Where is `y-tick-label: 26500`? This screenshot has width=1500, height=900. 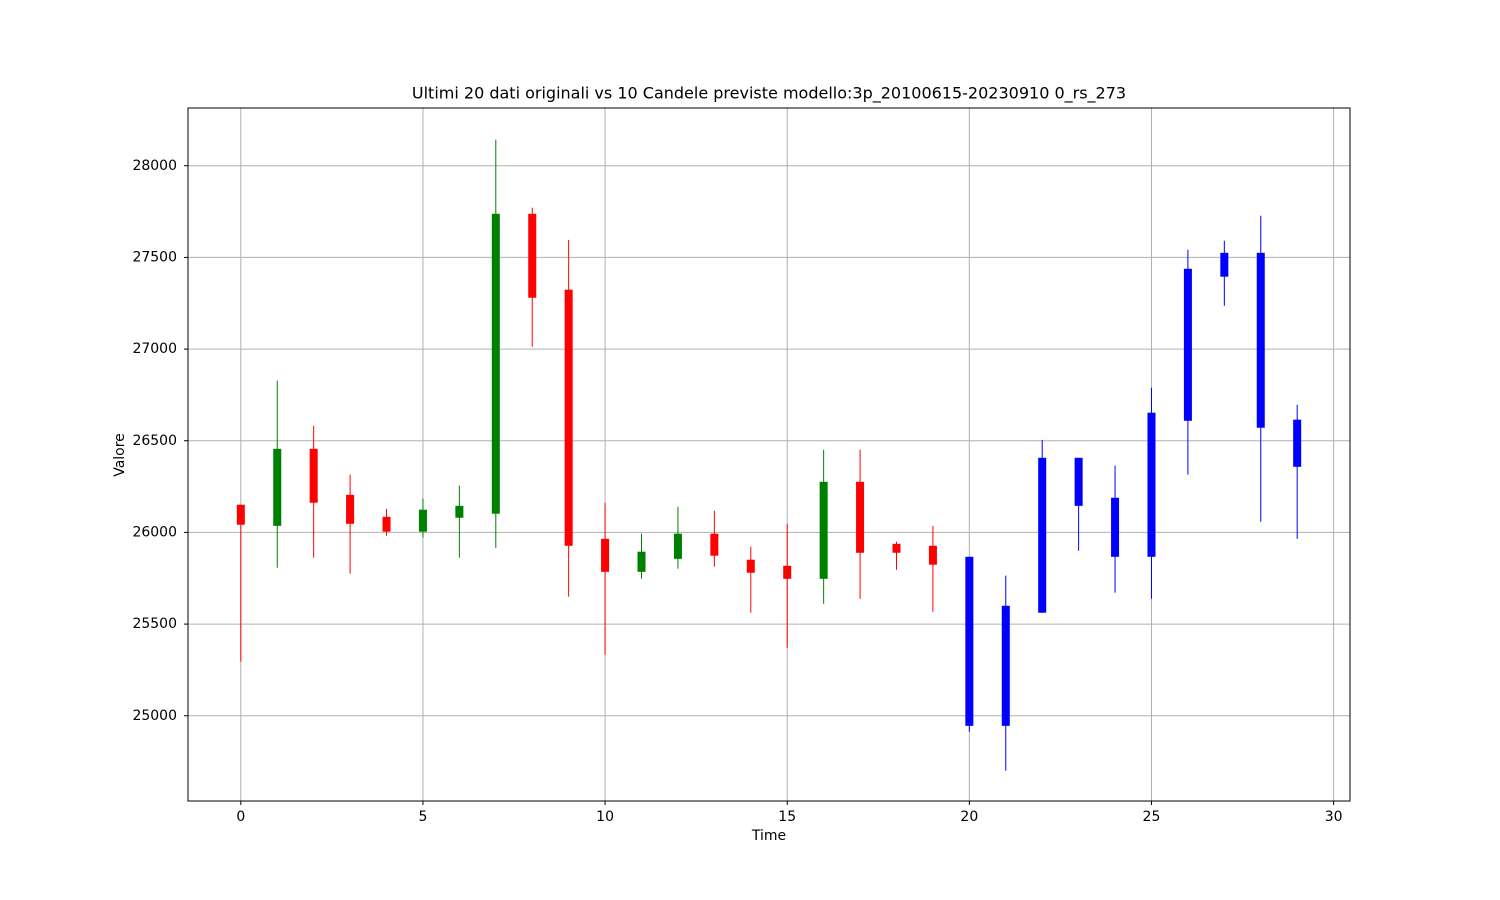 y-tick-label: 26500 is located at coordinates (154, 441).